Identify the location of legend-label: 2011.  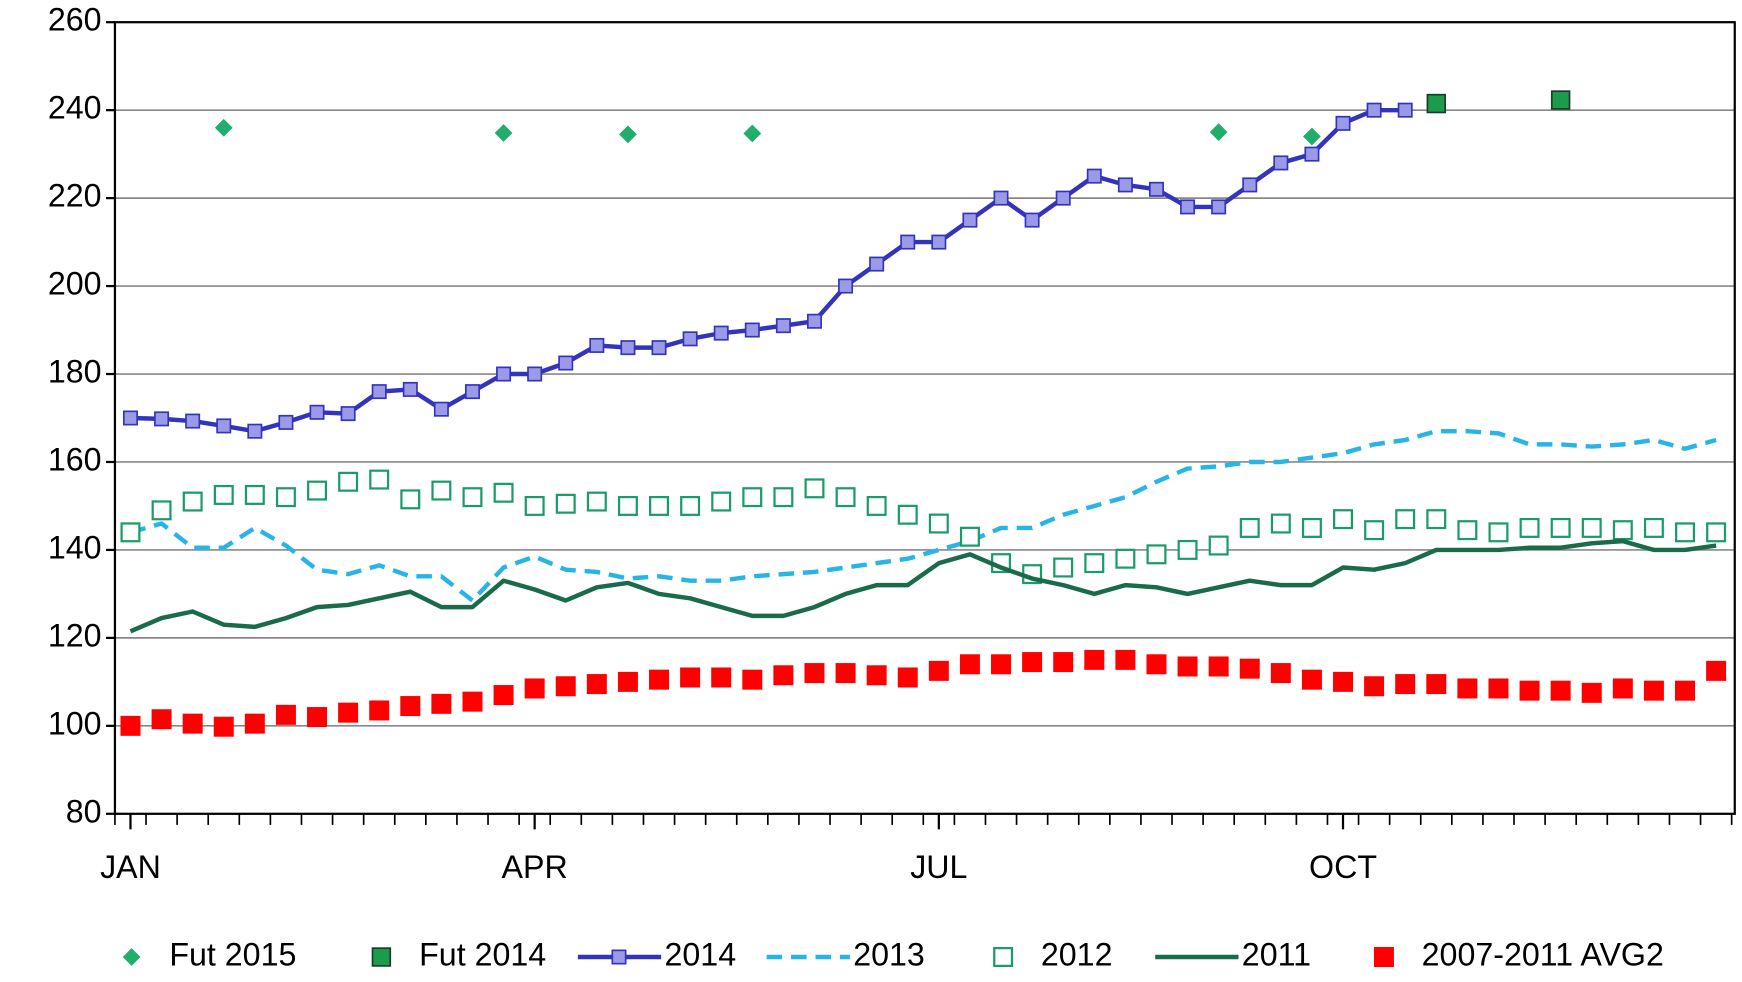
(1276, 955).